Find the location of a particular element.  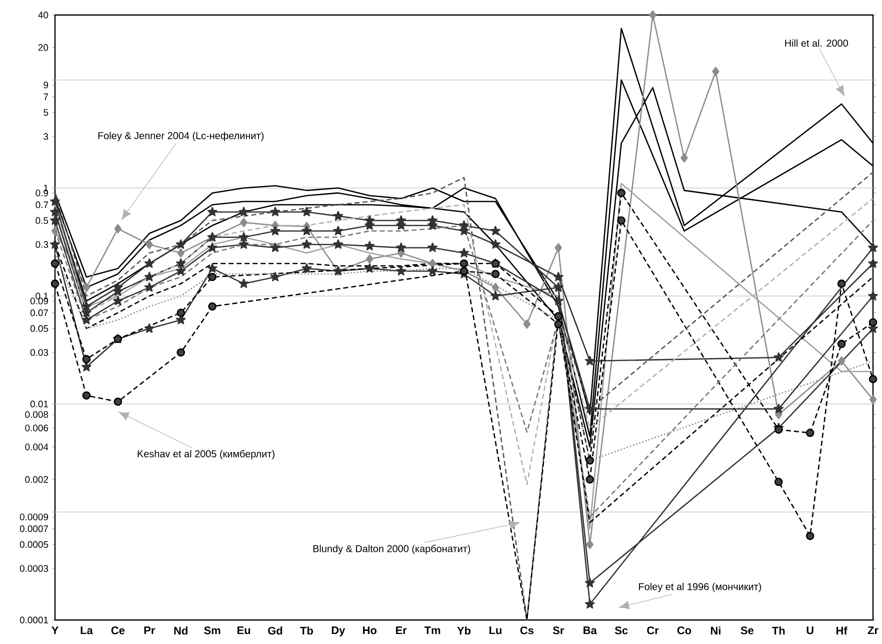

x-tick-label: Cr is located at coordinates (653, 630).